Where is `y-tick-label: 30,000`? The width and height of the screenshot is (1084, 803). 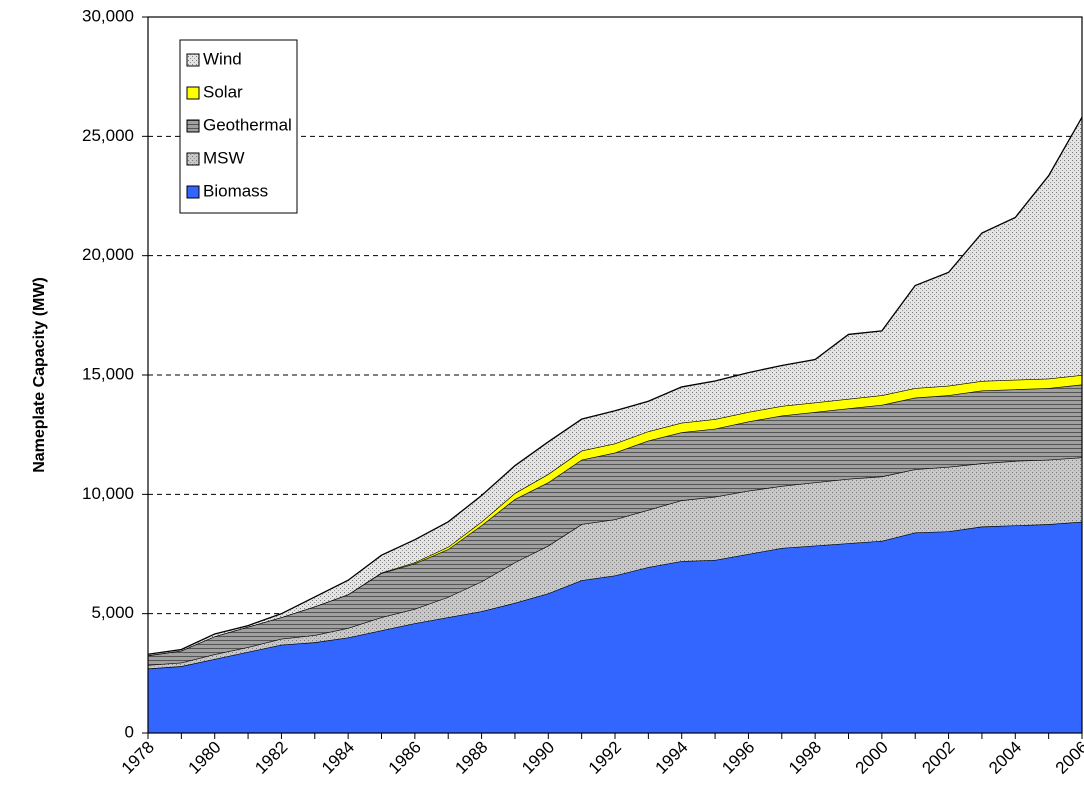
y-tick-label: 30,000 is located at coordinates (108, 15).